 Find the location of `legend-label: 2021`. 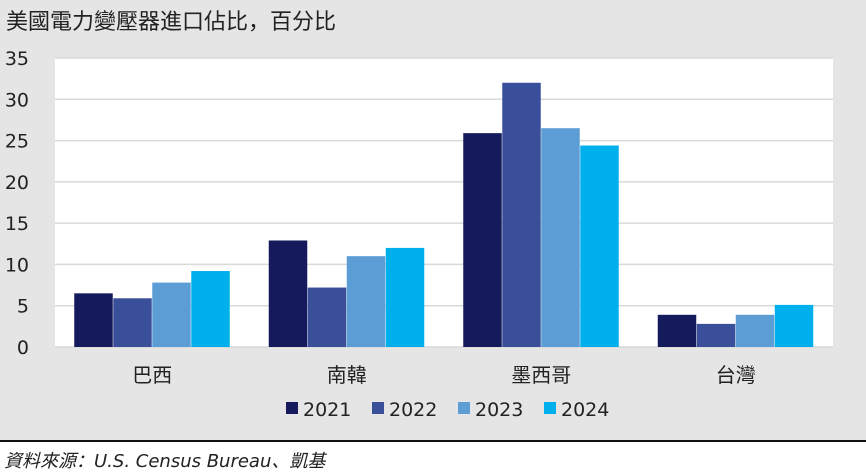

legend-label: 2021 is located at coordinates (327, 410).